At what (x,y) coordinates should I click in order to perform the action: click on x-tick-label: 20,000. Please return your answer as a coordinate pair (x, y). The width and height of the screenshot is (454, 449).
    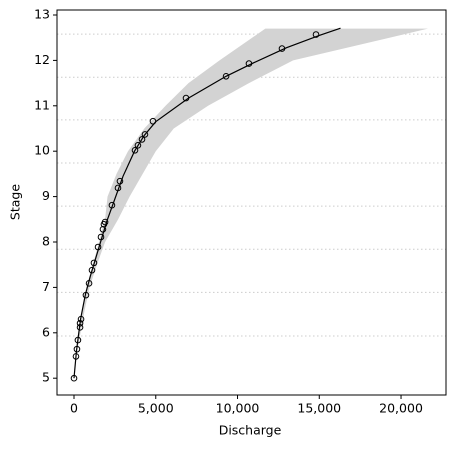
    Looking at the image, I should click on (401, 408).